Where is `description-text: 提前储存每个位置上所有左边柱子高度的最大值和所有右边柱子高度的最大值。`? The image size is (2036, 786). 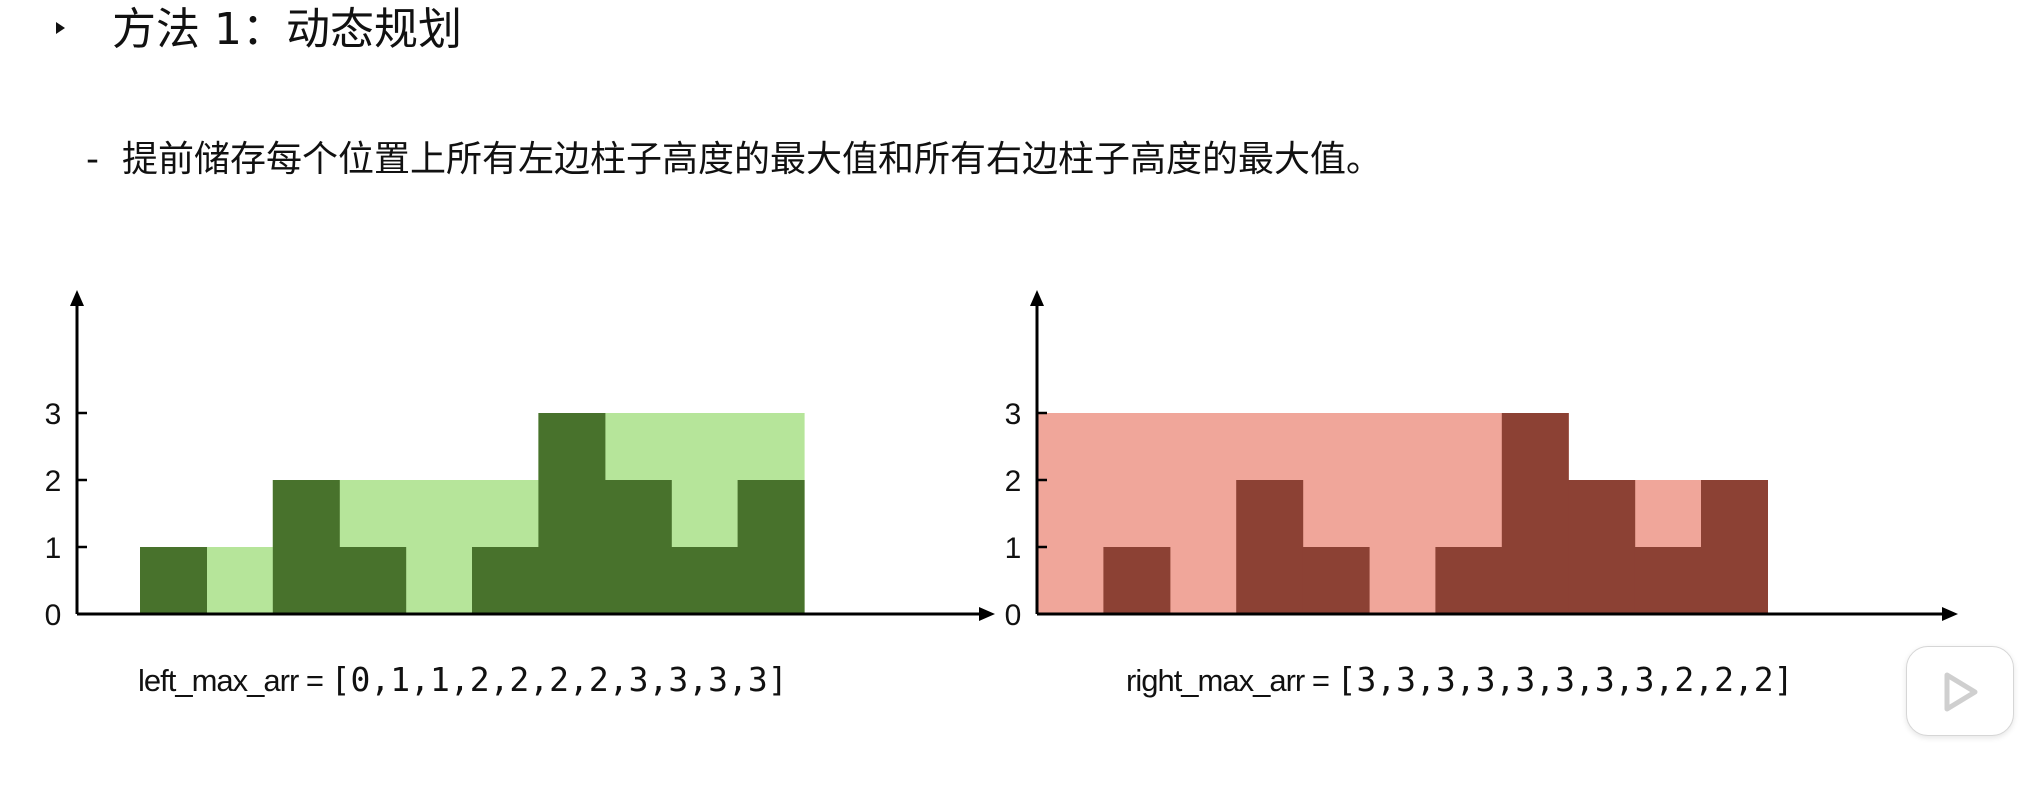 description-text: 提前储存每个位置上所有左边柱子高度的最大值和所有右边柱子高度的最大值。 is located at coordinates (752, 159).